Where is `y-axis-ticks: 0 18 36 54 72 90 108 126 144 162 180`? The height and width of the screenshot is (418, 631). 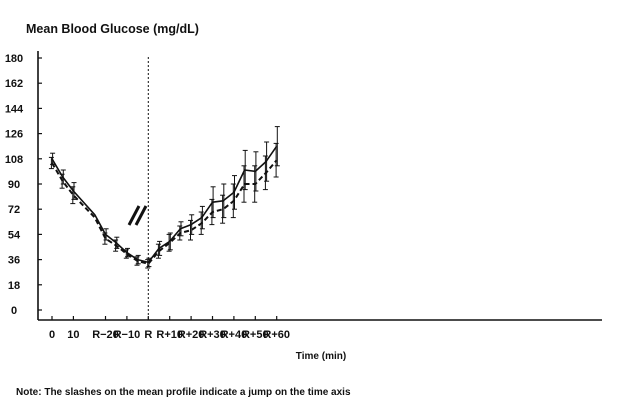 y-axis-ticks: 0 18 36 54 72 90 108 126 144 162 180 is located at coordinates (23, 185).